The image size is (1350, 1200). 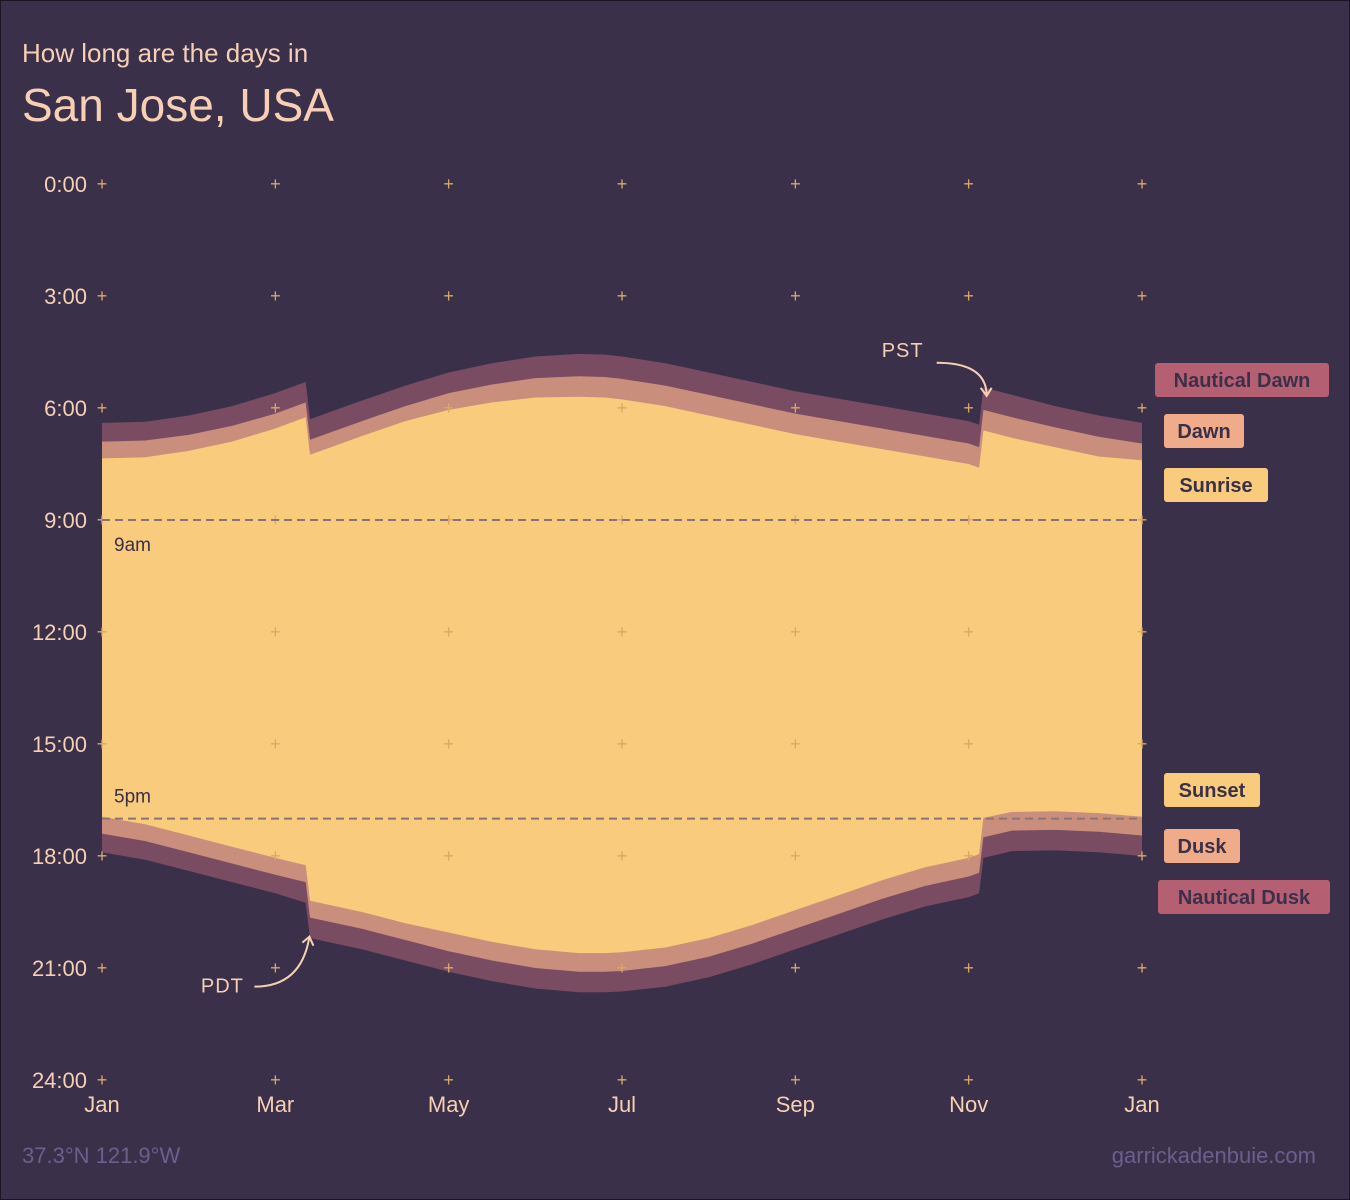 I want to click on y-tick-label: 12:00, so click(x=59, y=632).